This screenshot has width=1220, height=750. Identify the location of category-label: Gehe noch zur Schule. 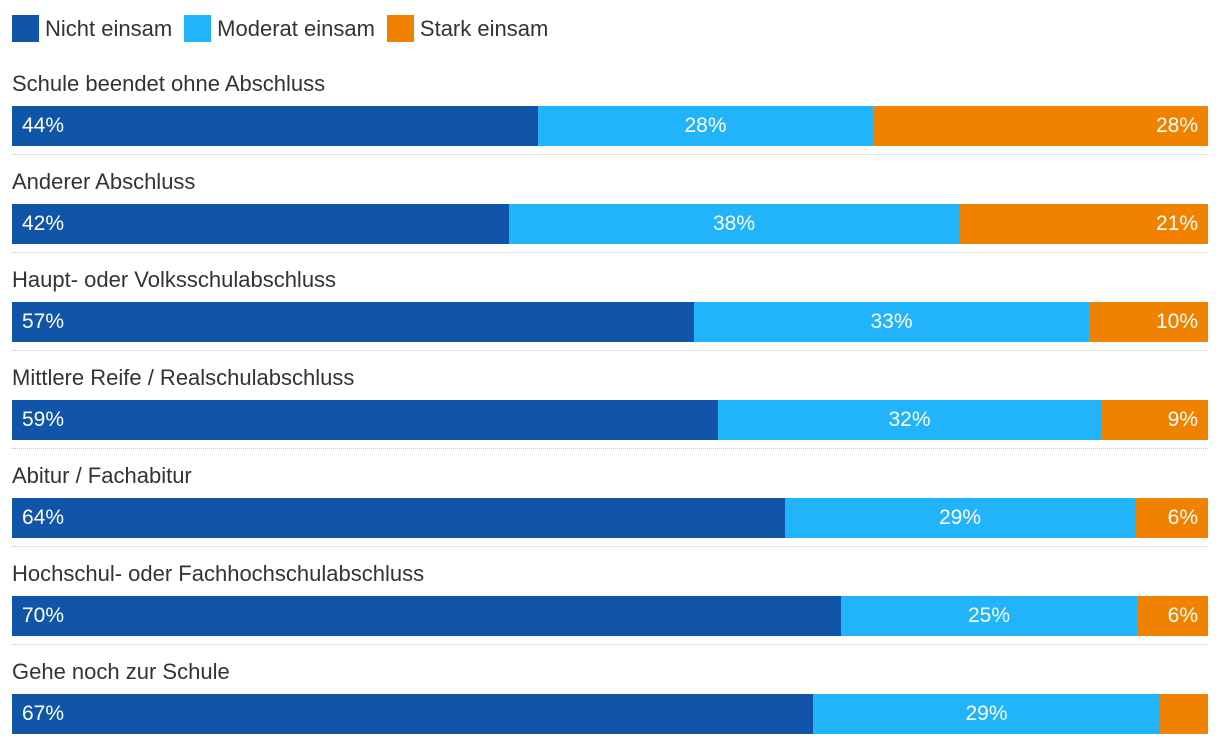
(121, 671).